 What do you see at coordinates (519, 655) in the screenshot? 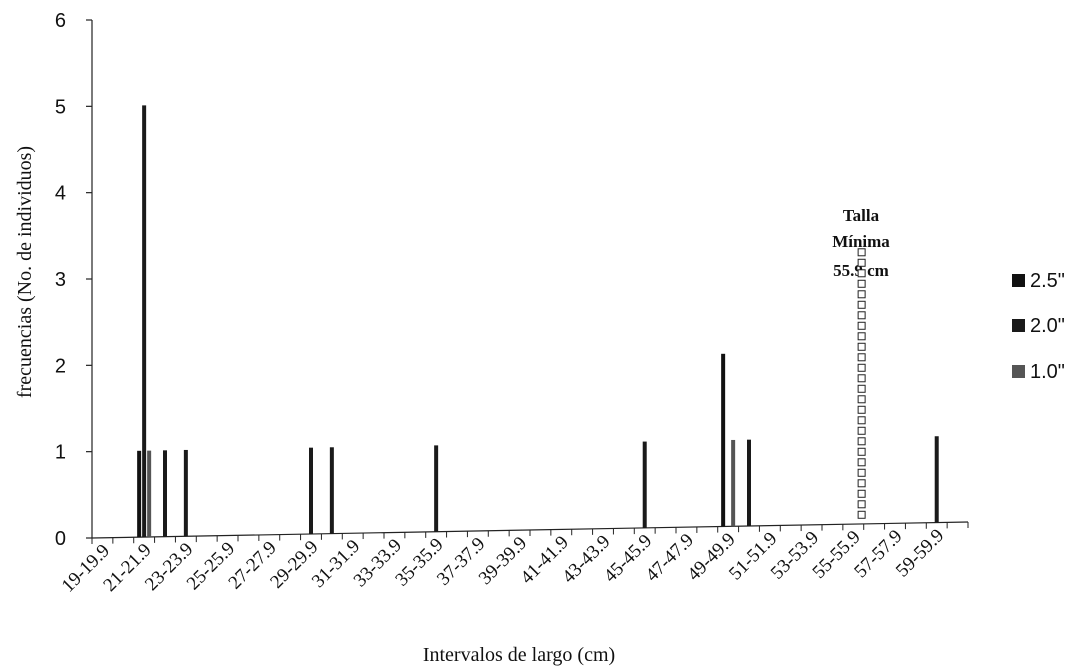
I see `x-axis-title: Intervalos de largo (cm)` at bounding box center [519, 655].